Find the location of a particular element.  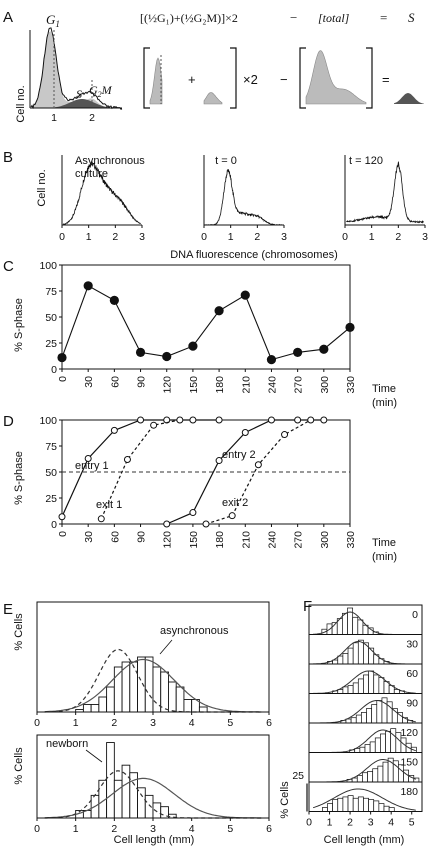

panel-c-ytick-label: 25 is located at coordinates (51, 344).